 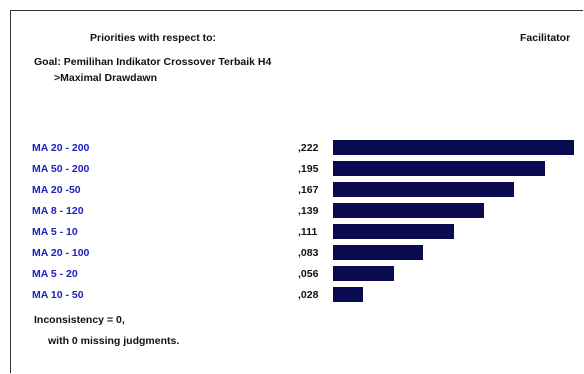 What do you see at coordinates (79, 320) in the screenshot?
I see `inconsistency-text: Inconsistency = 0,` at bounding box center [79, 320].